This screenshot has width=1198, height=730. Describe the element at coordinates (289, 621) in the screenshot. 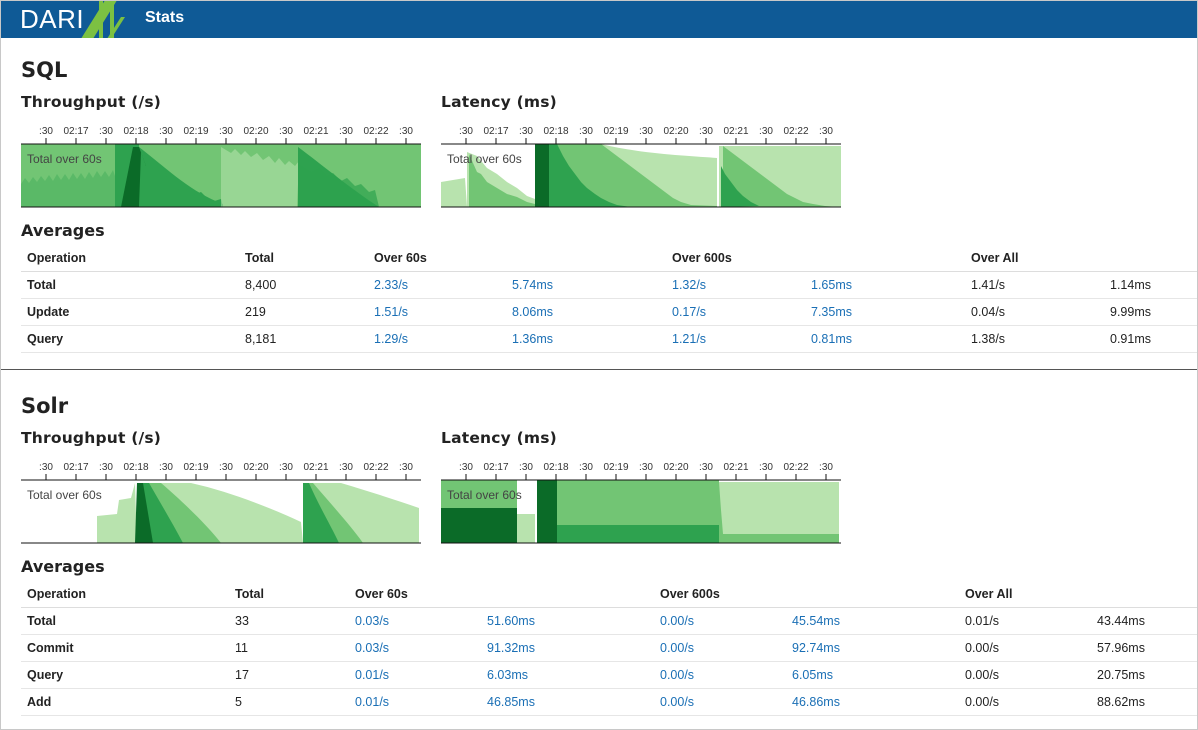

I see `total-count: 33` at that location.